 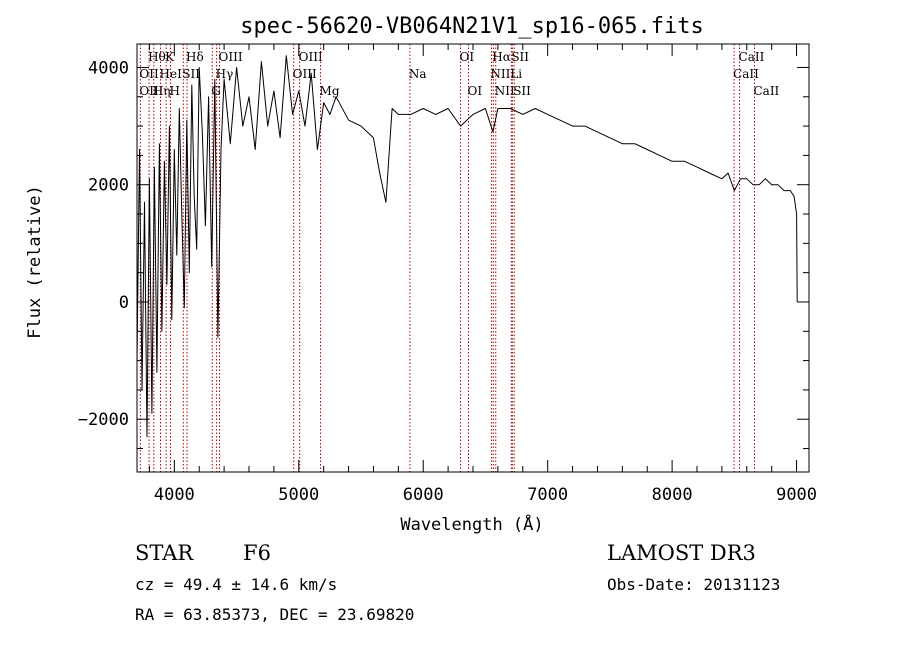 I want to click on marker-label: Mg, so click(x=330, y=91).